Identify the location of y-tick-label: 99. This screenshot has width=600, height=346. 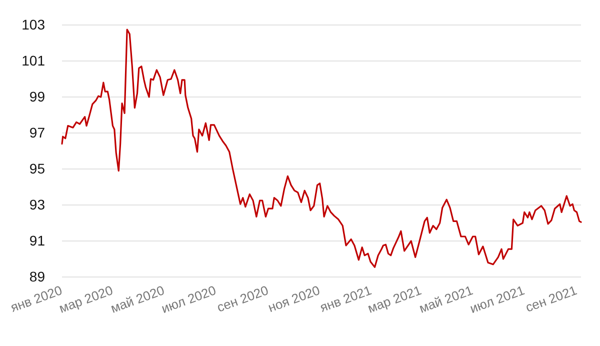
(37, 96).